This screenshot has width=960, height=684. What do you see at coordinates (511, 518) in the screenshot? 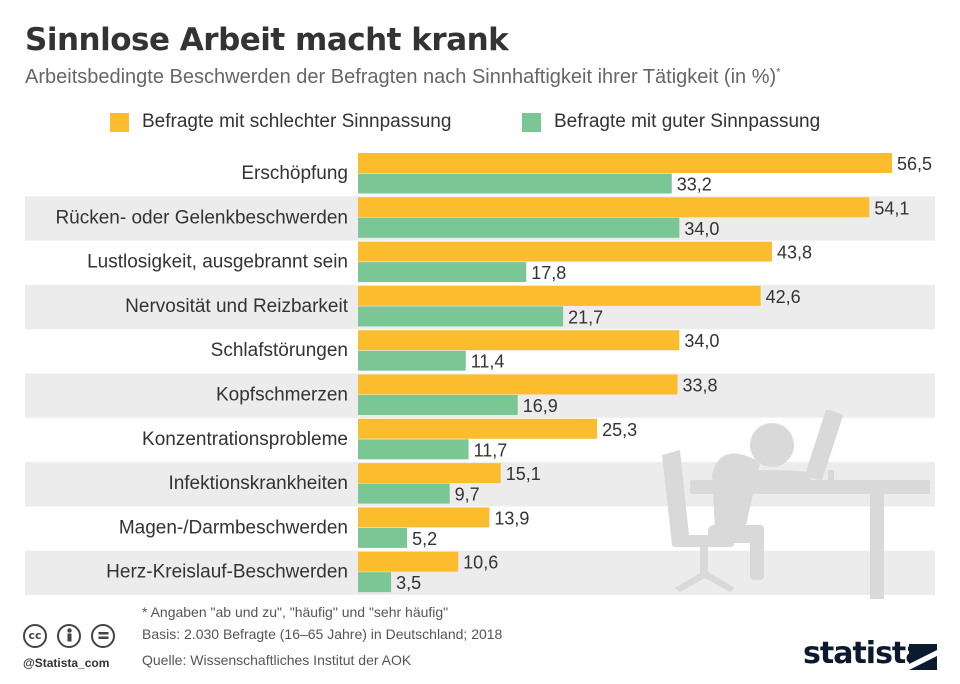
I see `value-label: 13,9` at bounding box center [511, 518].